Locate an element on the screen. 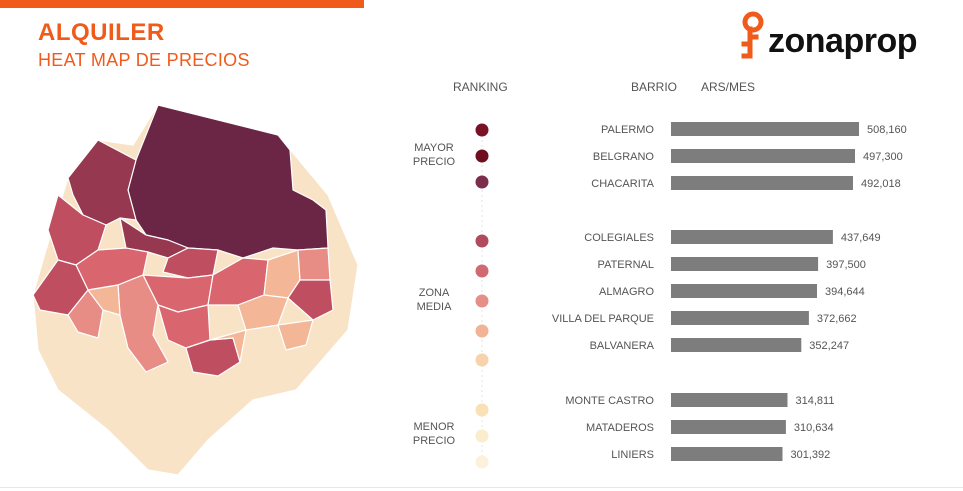 The width and height of the screenshot is (963, 491). category-label: VILLA DEL PARQUE is located at coordinates (603, 319).